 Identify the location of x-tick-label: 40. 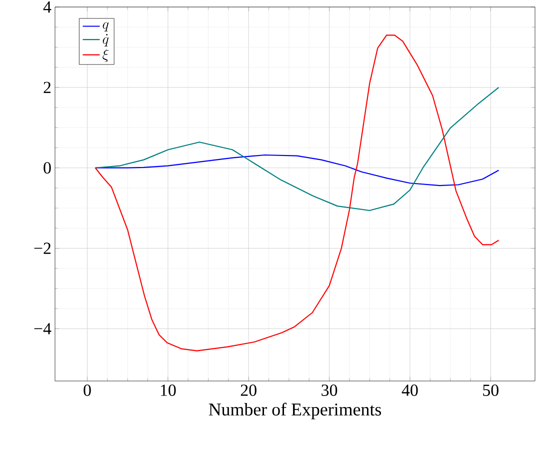
(410, 390).